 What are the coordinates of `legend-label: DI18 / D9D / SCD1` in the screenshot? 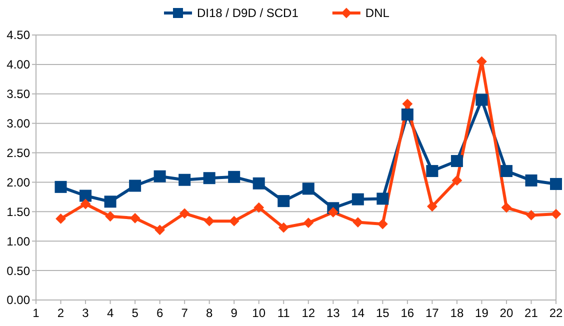 It's located at (248, 13).